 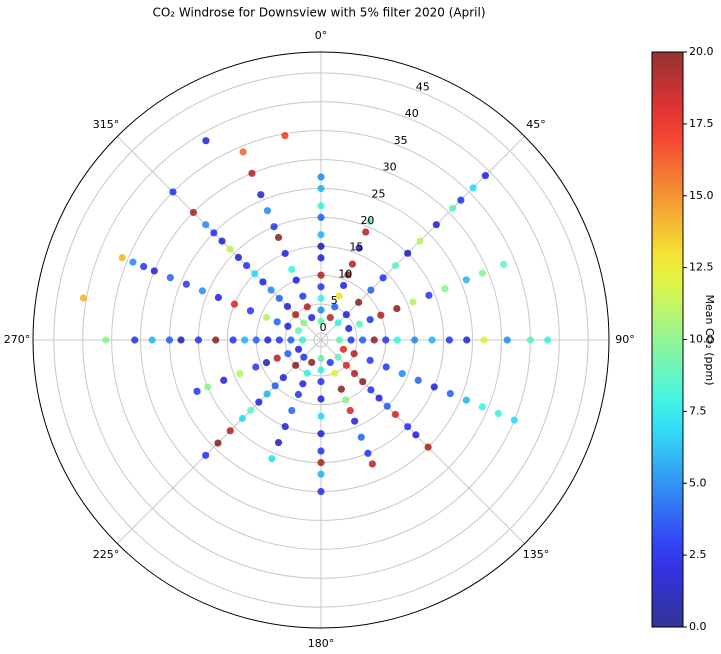 What do you see at coordinates (379, 193) in the screenshot?
I see `radial-tick-label: 25` at bounding box center [379, 193].